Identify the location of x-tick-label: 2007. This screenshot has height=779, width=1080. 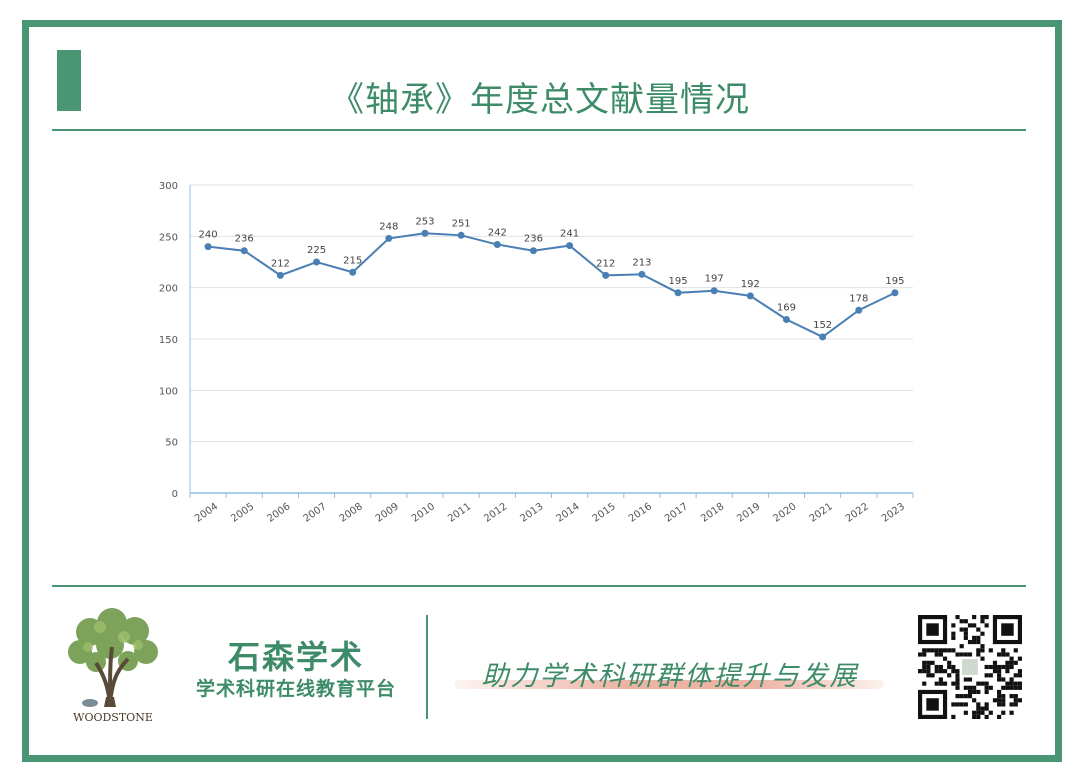
(315, 513).